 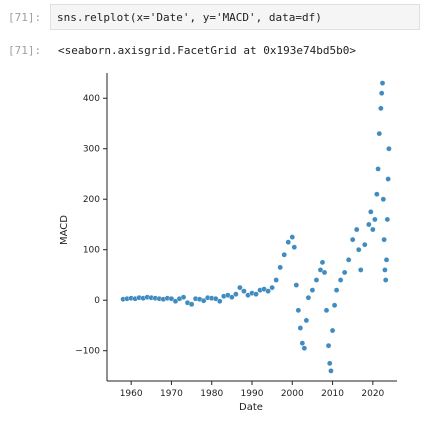 I want to click on x-tick-label: 1980, so click(x=211, y=394).